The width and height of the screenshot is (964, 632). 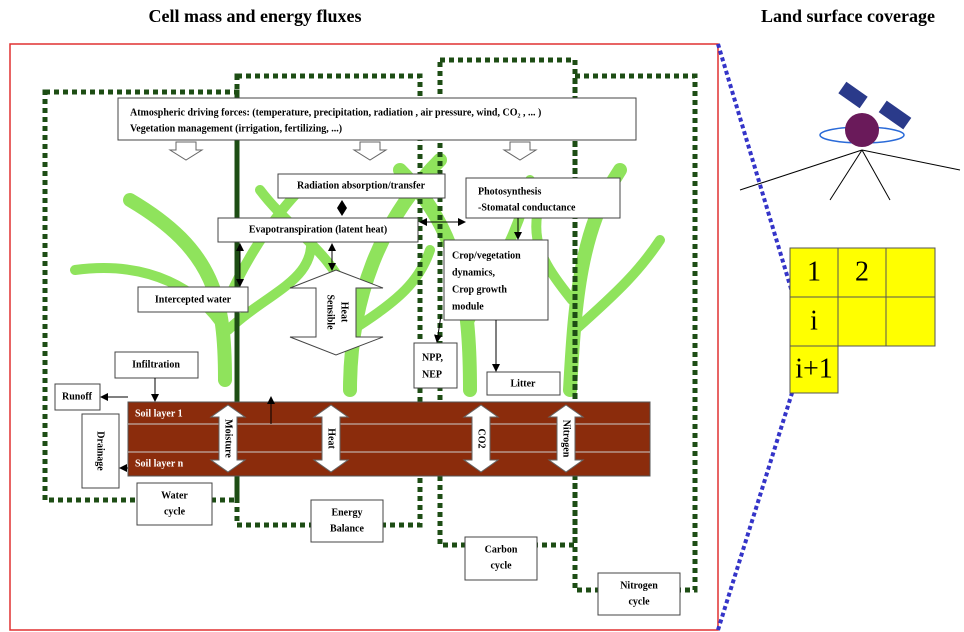 I want to click on grid-cell: i+1, so click(x=814, y=368).